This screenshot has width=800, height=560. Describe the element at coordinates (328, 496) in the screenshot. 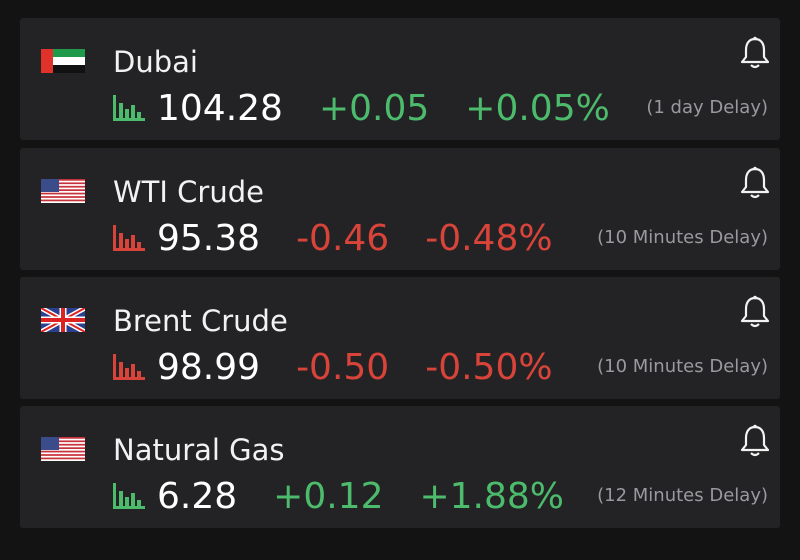

I see `change: +0.12` at that location.